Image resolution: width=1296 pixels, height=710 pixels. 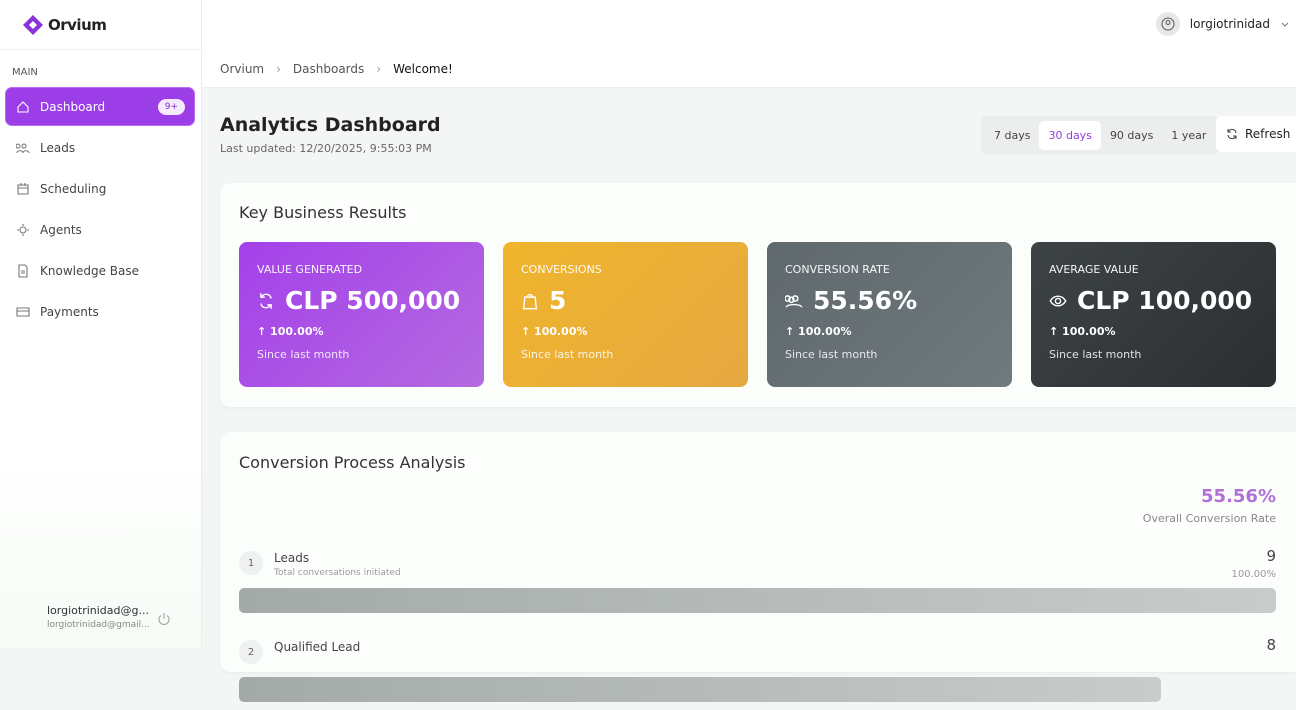 What do you see at coordinates (625, 300) in the screenshot?
I see `kpi-value-row: 5` at bounding box center [625, 300].